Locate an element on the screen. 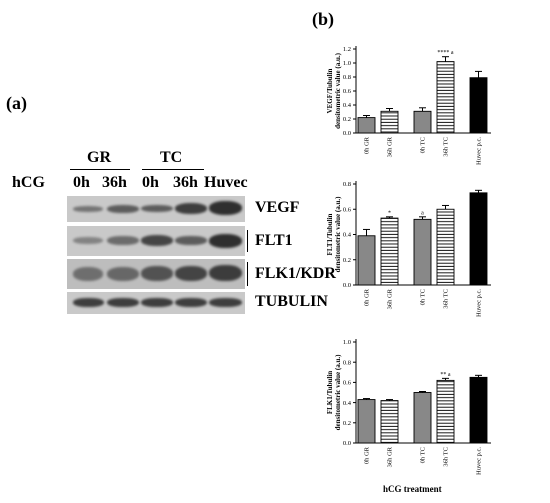 This screenshot has width=550, height=503. significance-label: **** a is located at coordinates (445, 53).